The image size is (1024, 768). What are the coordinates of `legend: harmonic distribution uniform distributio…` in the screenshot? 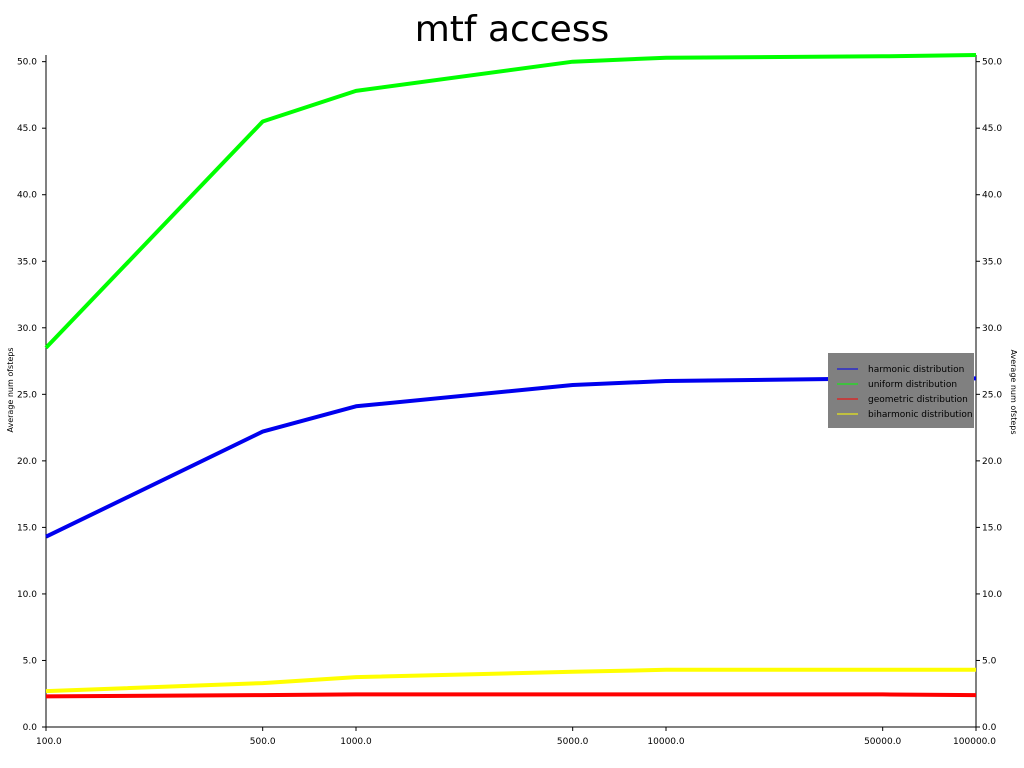 It's located at (901, 390).